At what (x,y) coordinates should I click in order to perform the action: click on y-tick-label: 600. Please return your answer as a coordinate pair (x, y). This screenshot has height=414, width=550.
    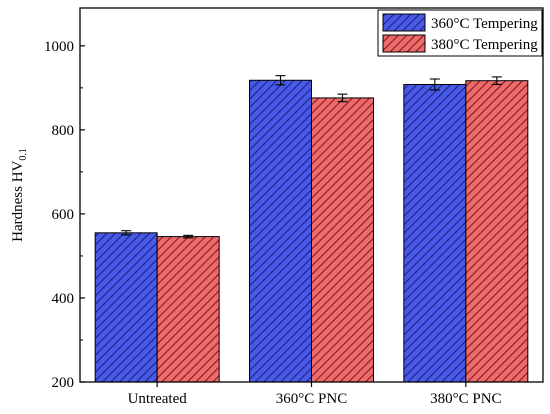
    Looking at the image, I should click on (63, 215).